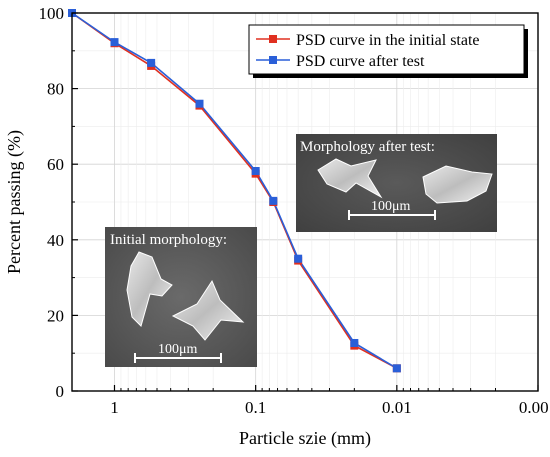  What do you see at coordinates (52, 13) in the screenshot?
I see `y-tick-label: 100` at bounding box center [52, 13].